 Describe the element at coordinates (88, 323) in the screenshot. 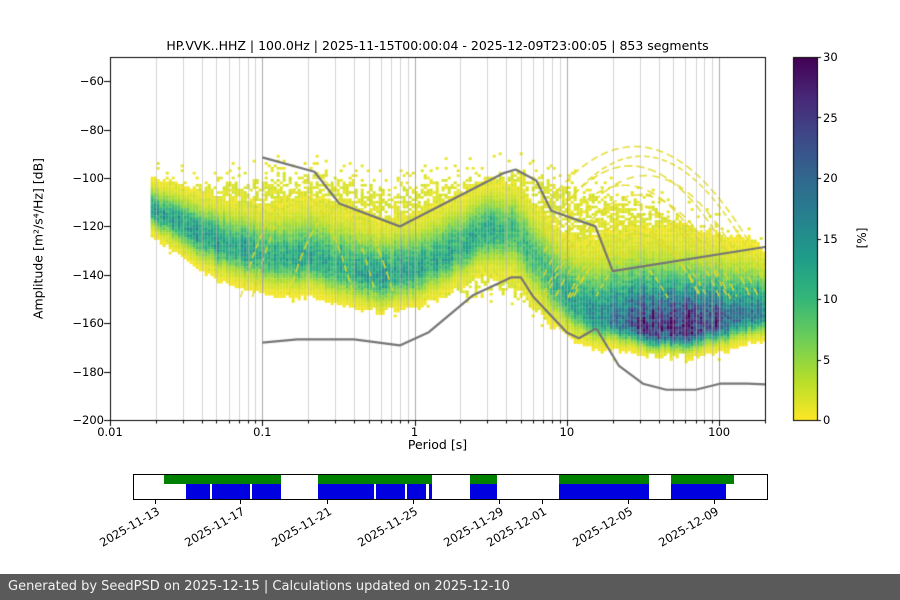

I see `y-tick-label: −160` at that location.